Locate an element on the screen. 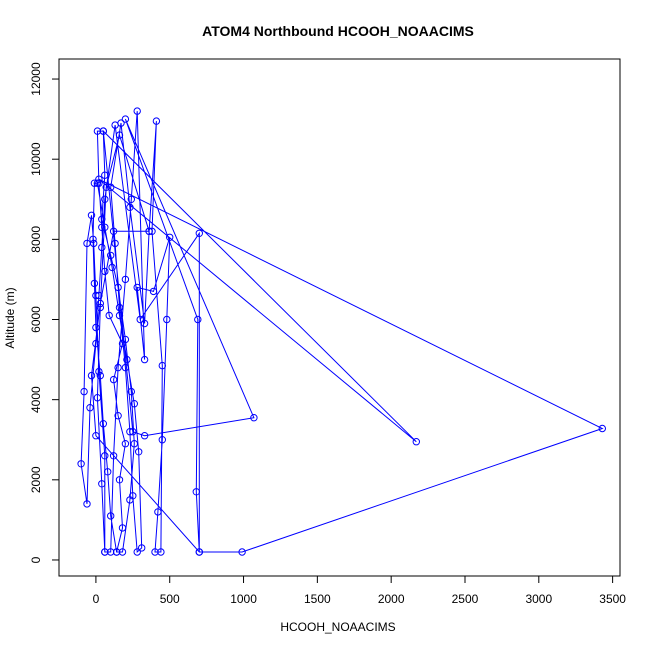 The width and height of the screenshot is (650, 650). y-tick-label: 6000 is located at coordinates (36, 319).